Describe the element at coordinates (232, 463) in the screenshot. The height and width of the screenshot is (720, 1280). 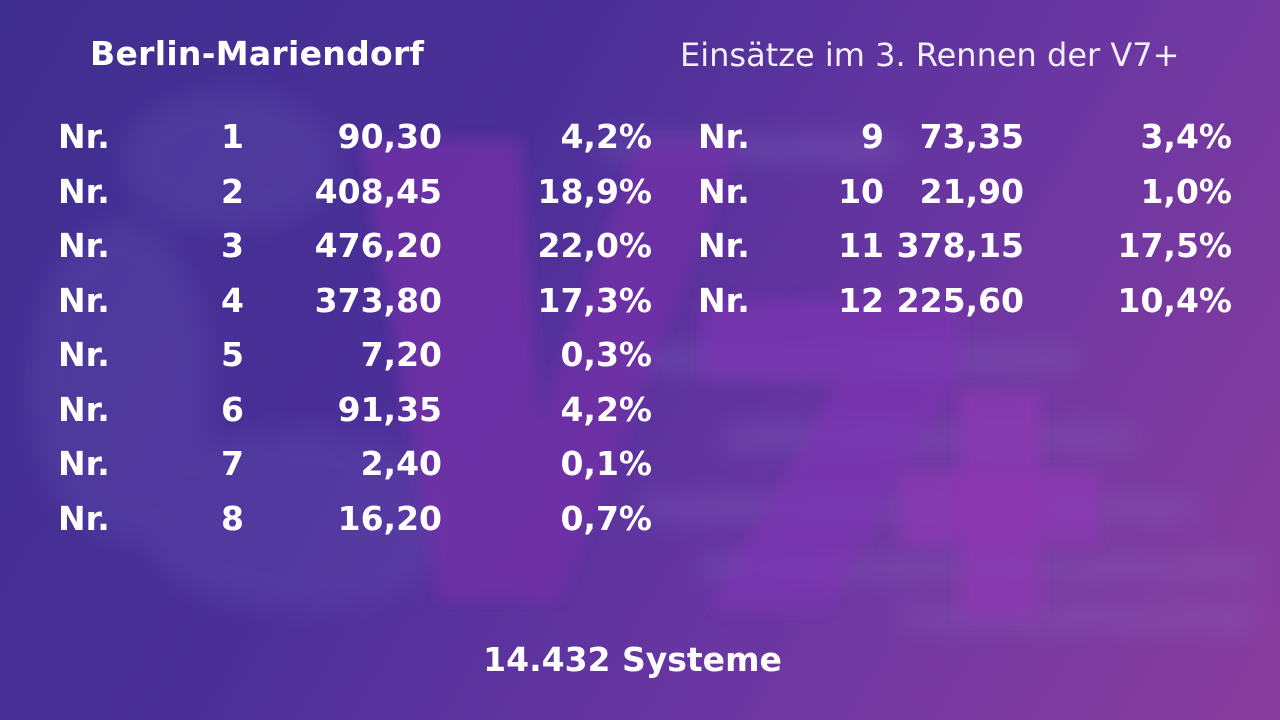
I see `horse-number: 7` at that location.